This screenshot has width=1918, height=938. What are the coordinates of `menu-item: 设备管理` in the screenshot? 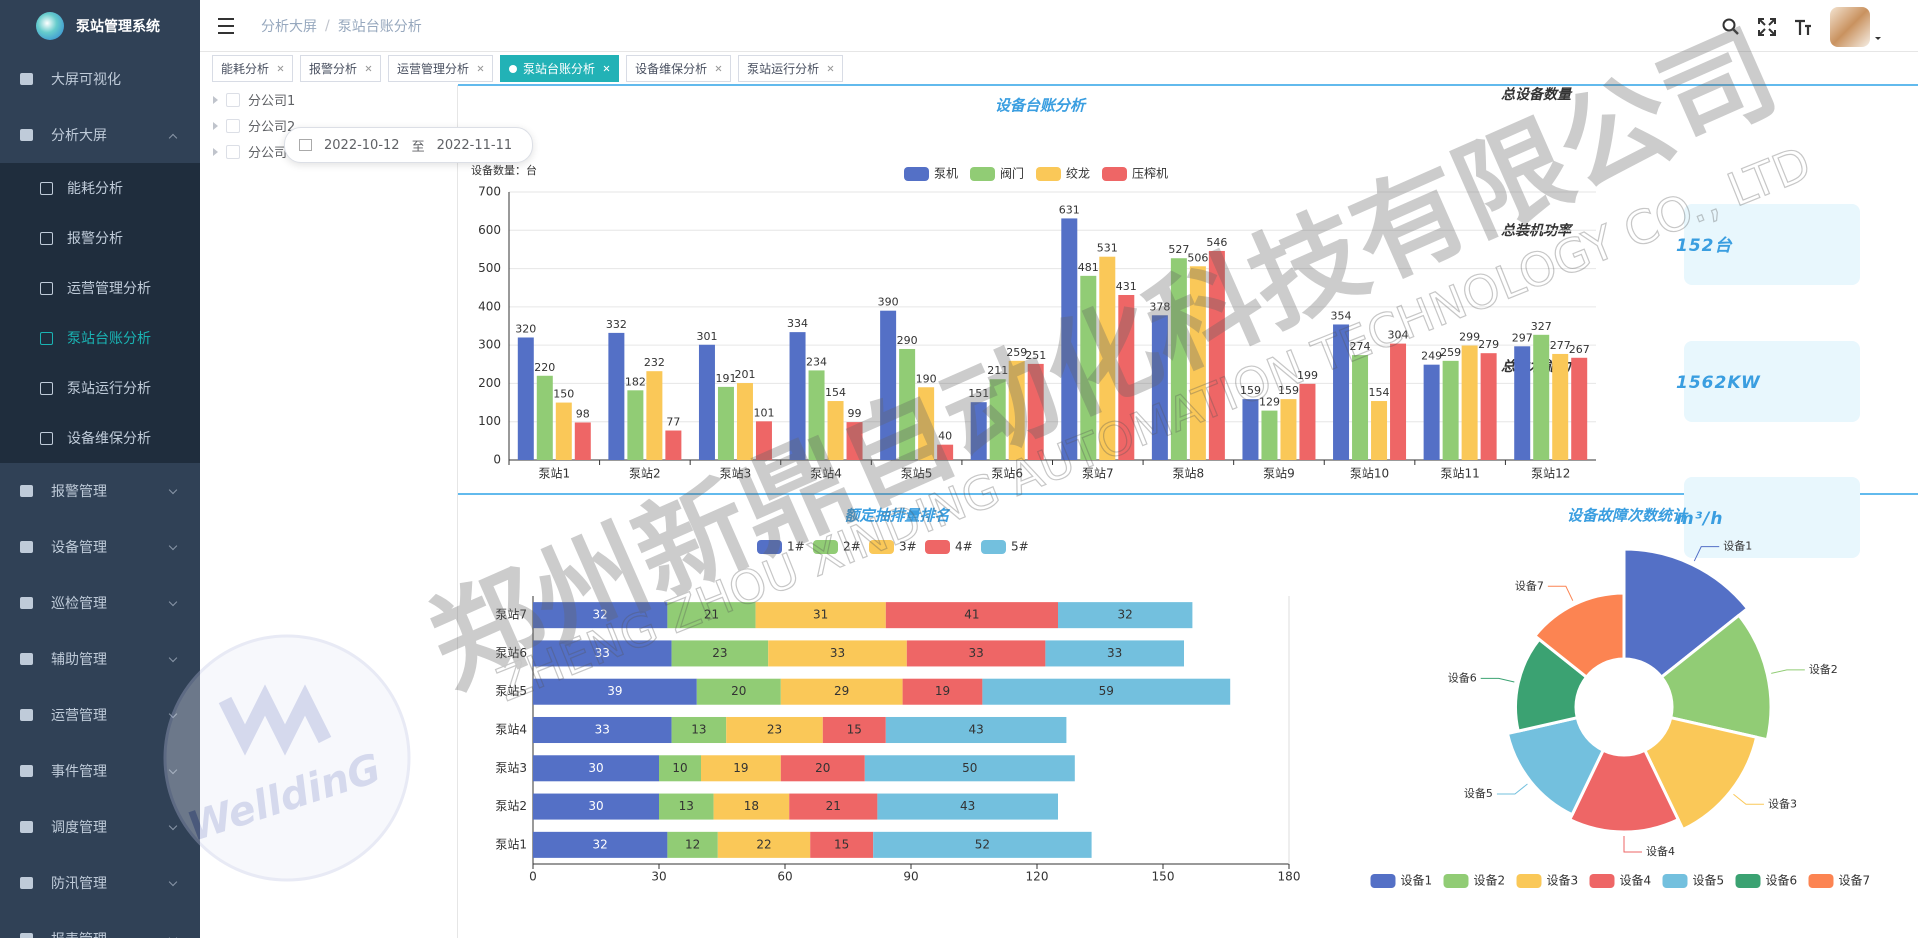 It's located at (100, 547).